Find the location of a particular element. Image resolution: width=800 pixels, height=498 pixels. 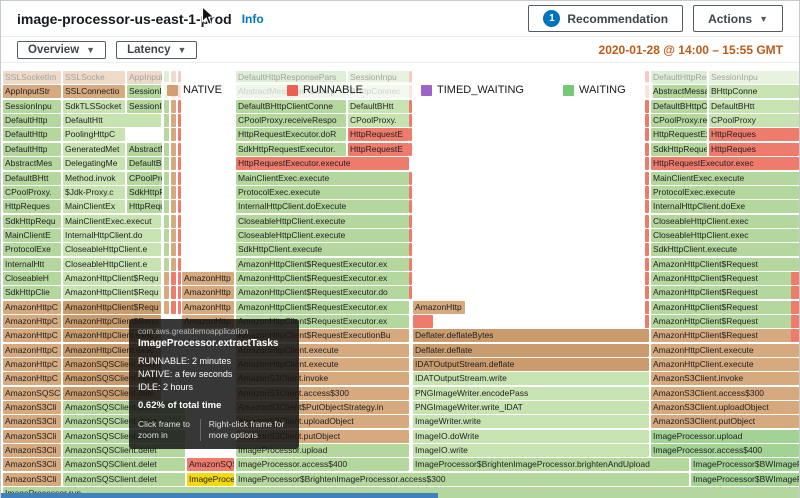

flame-cell: SdkHttpReques is located at coordinates (679, 149).